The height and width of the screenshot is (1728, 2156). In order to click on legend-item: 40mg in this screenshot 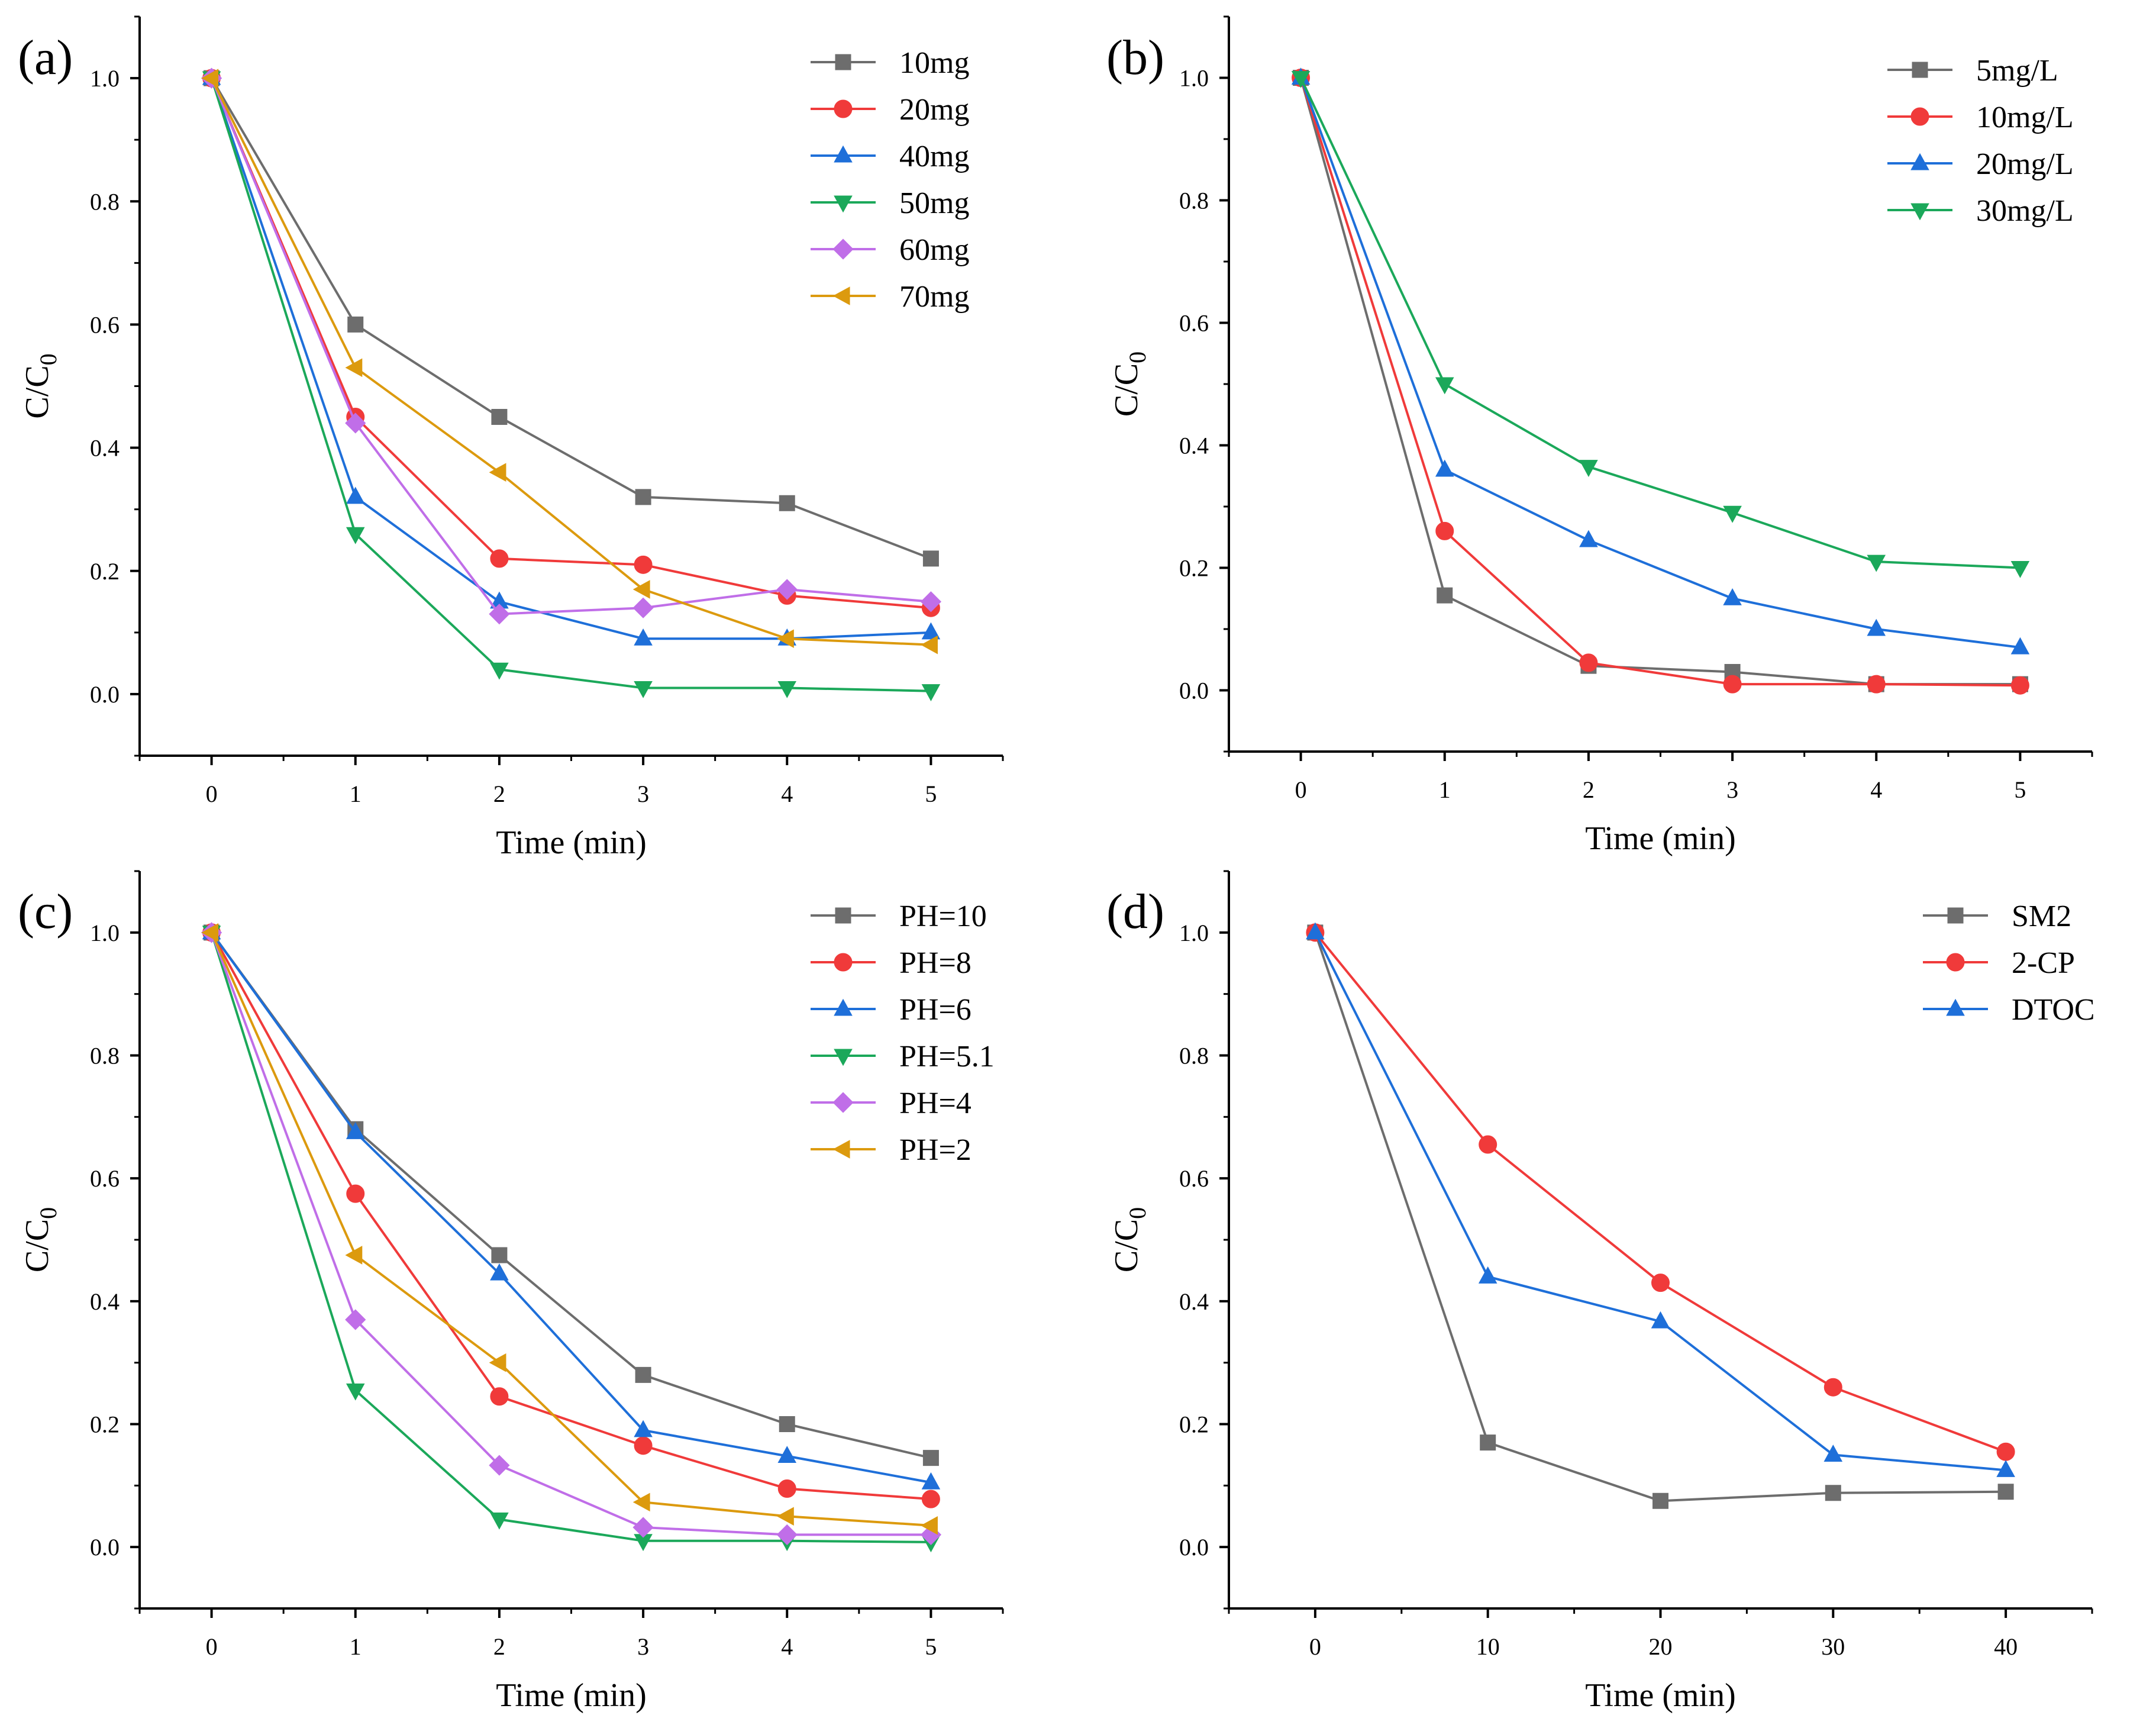, I will do `click(890, 156)`.